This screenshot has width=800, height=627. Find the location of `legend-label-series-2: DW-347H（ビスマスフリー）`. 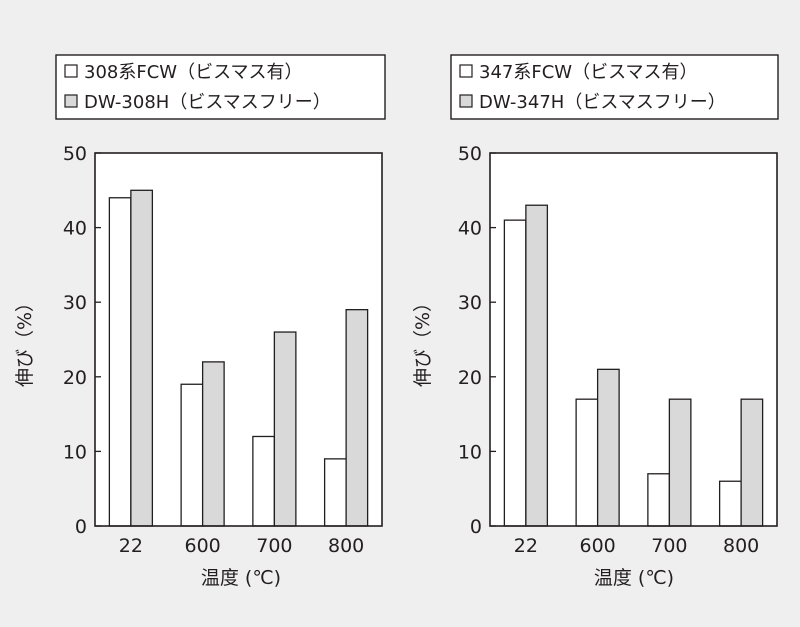

legend-label-series-2: DW-347H（ビスマスフリー） is located at coordinates (602, 102).